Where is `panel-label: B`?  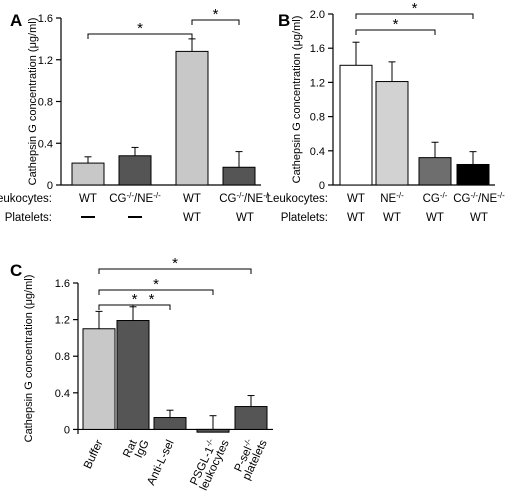
panel-label: B is located at coordinates (284, 20).